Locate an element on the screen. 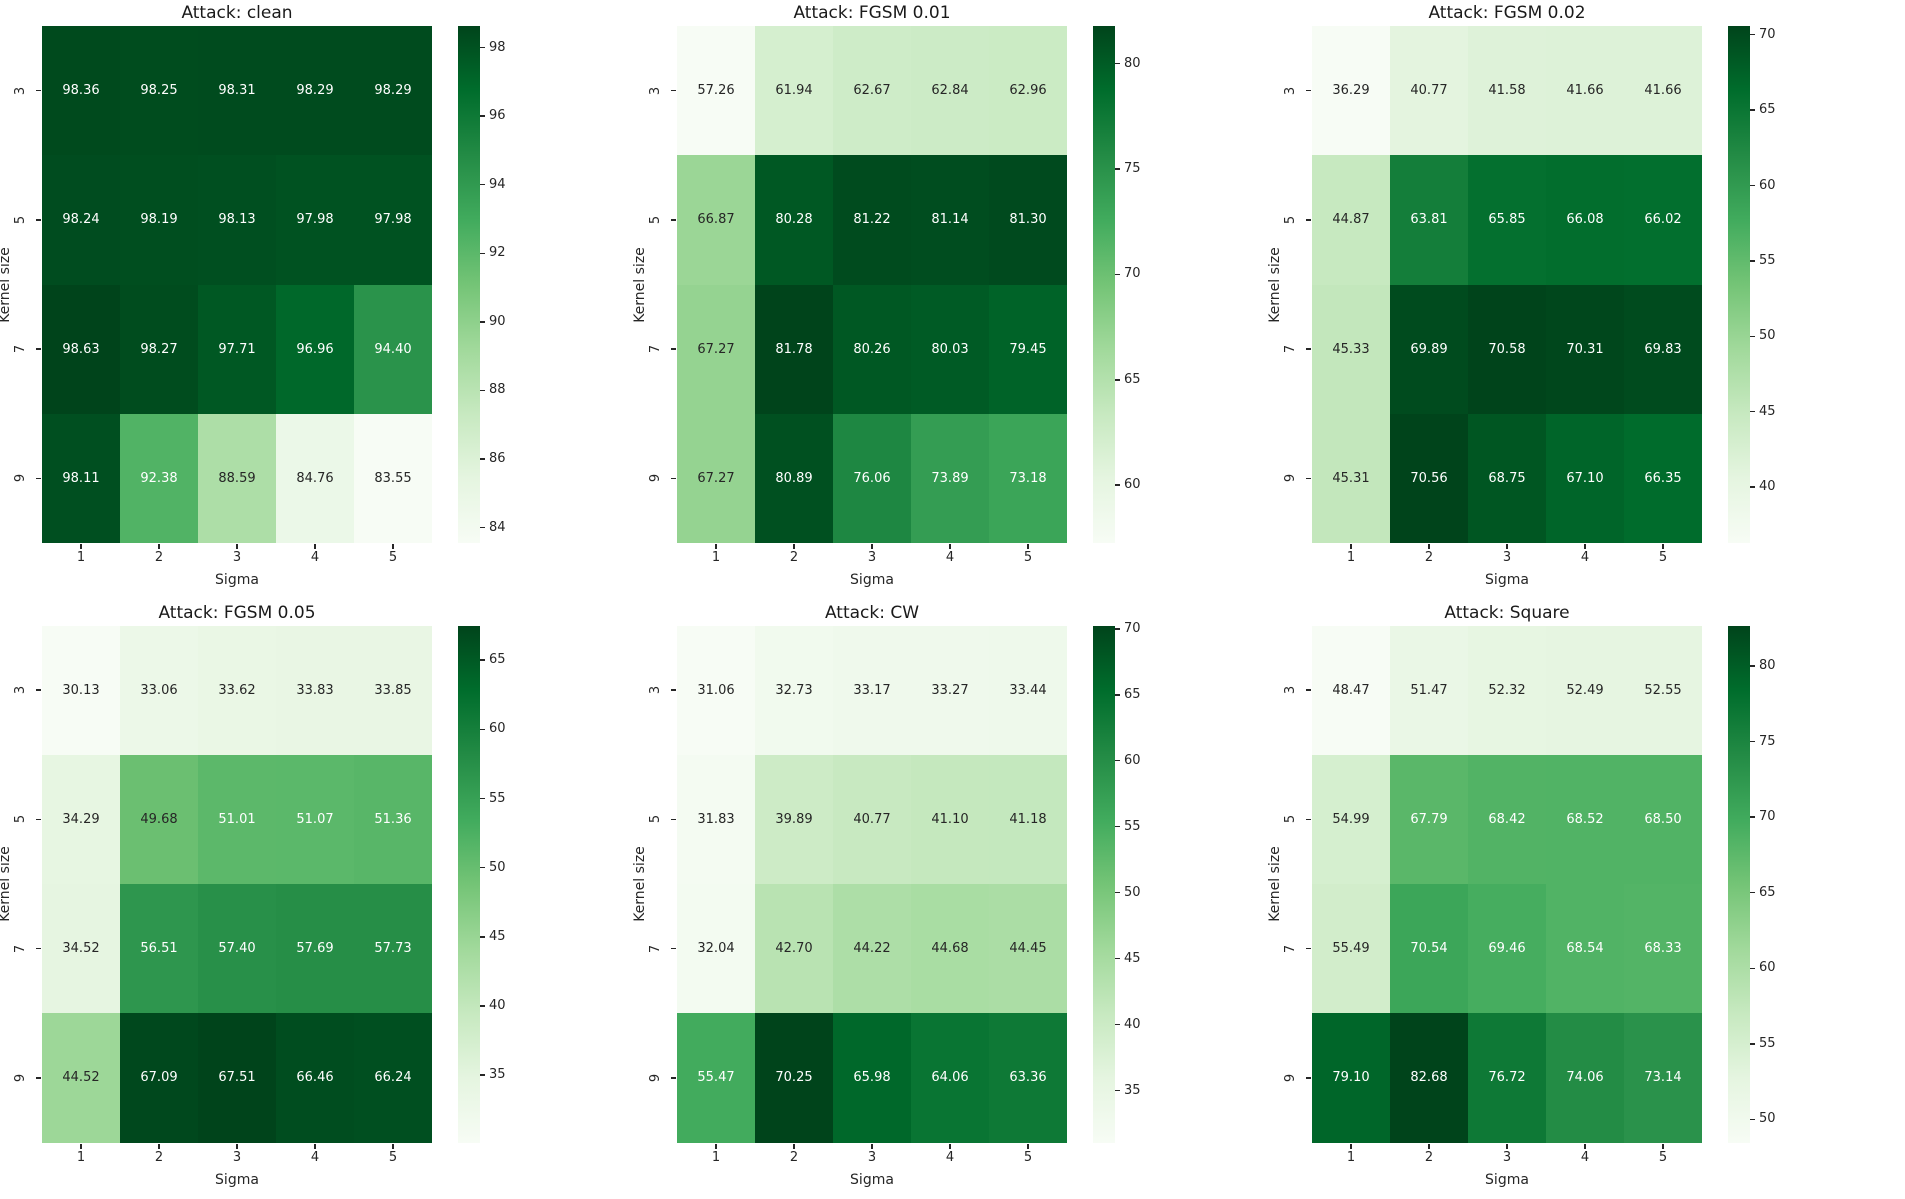 Image resolution: width=1905 pixels, height=1199 pixels. cell-value: 70.54 is located at coordinates (1429, 949).